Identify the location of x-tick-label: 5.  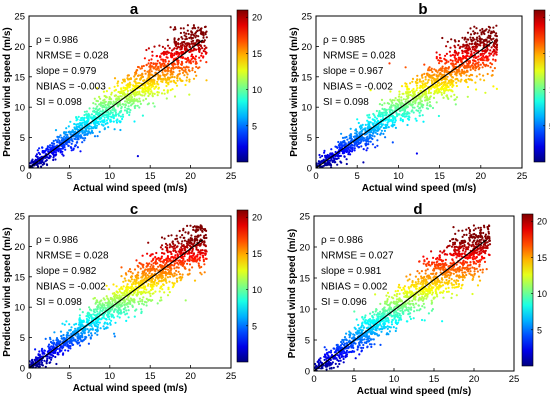
(69, 376).